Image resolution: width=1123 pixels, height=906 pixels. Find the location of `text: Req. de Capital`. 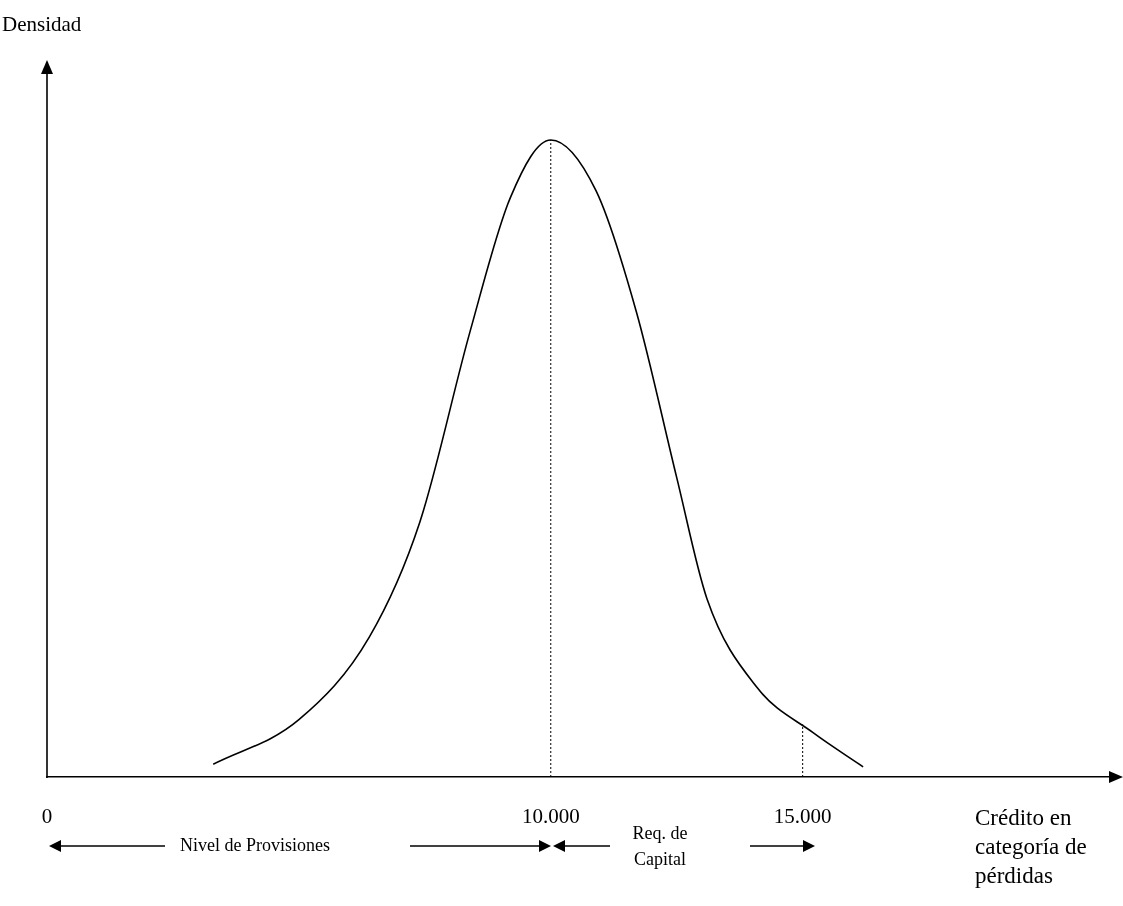

text: Req. de Capital is located at coordinates (660, 846).